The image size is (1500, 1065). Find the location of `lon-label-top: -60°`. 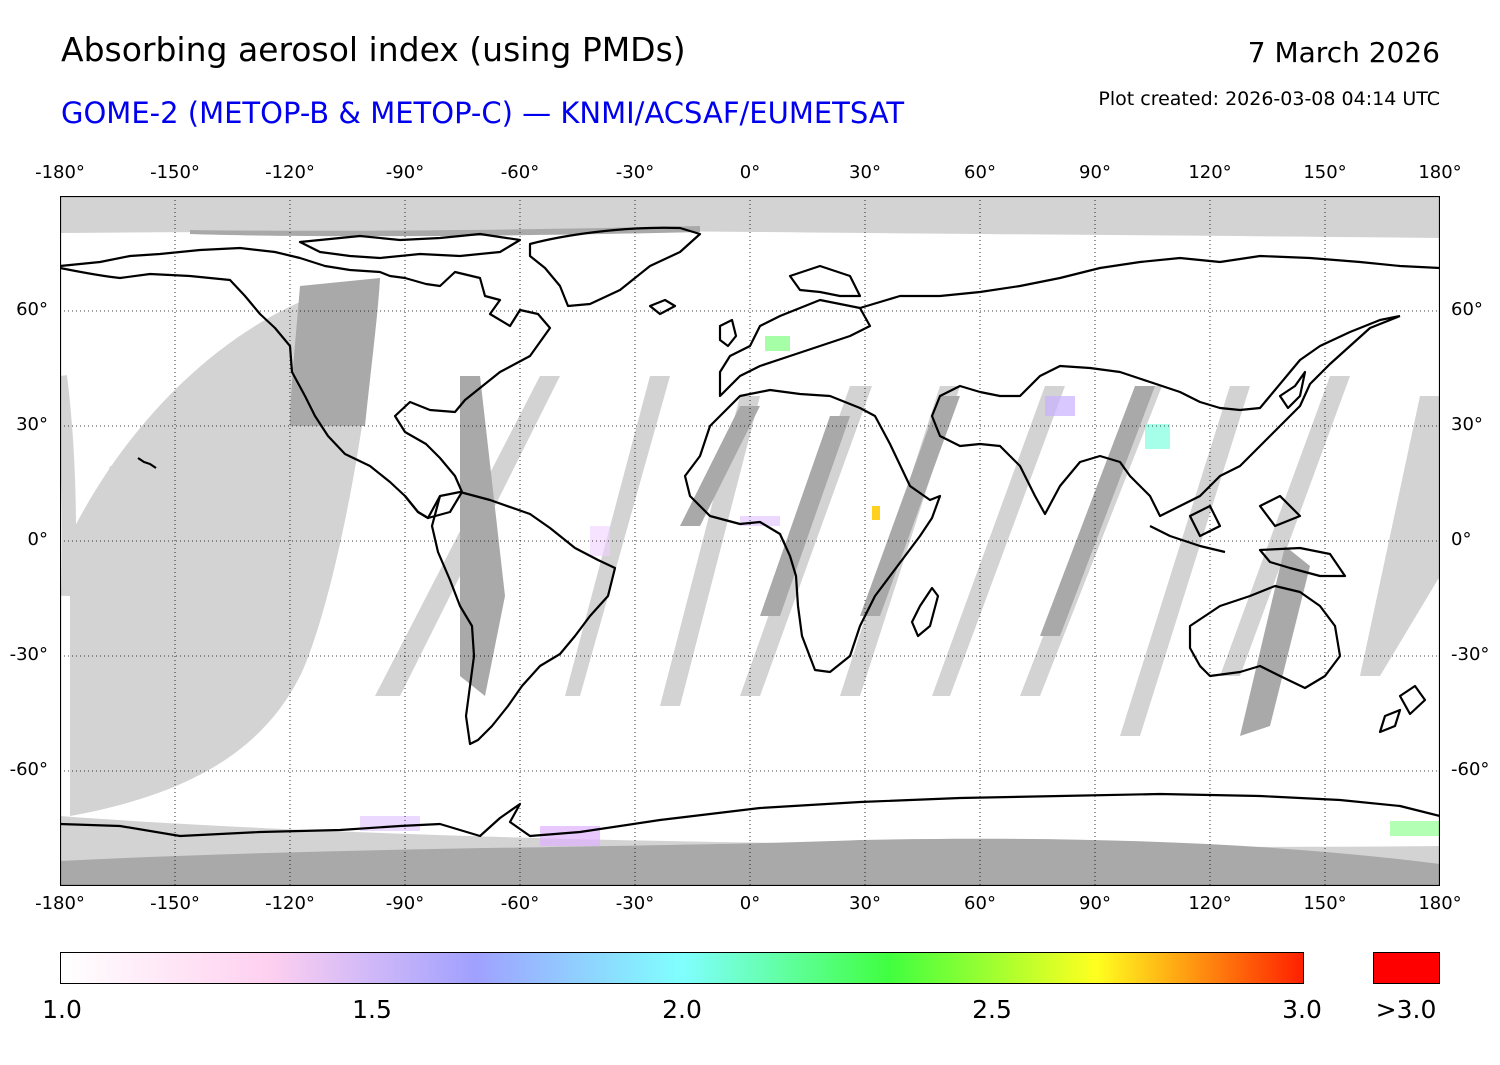

lon-label-top: -60° is located at coordinates (520, 172).